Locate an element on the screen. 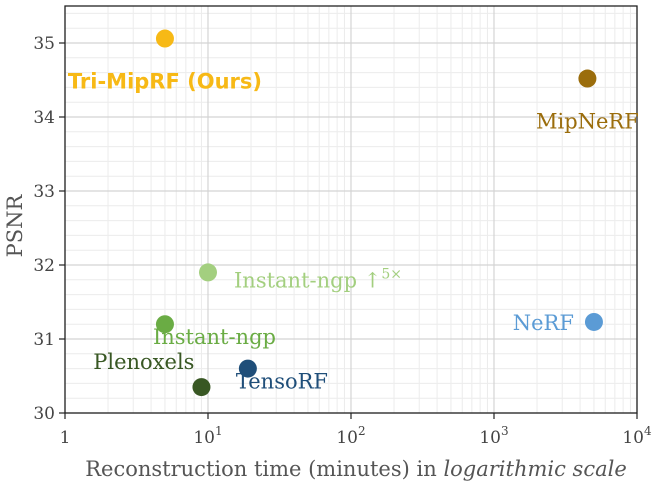 The height and width of the screenshot is (484, 669). data-label: Instant-ngp ↑5× is located at coordinates (318, 279).